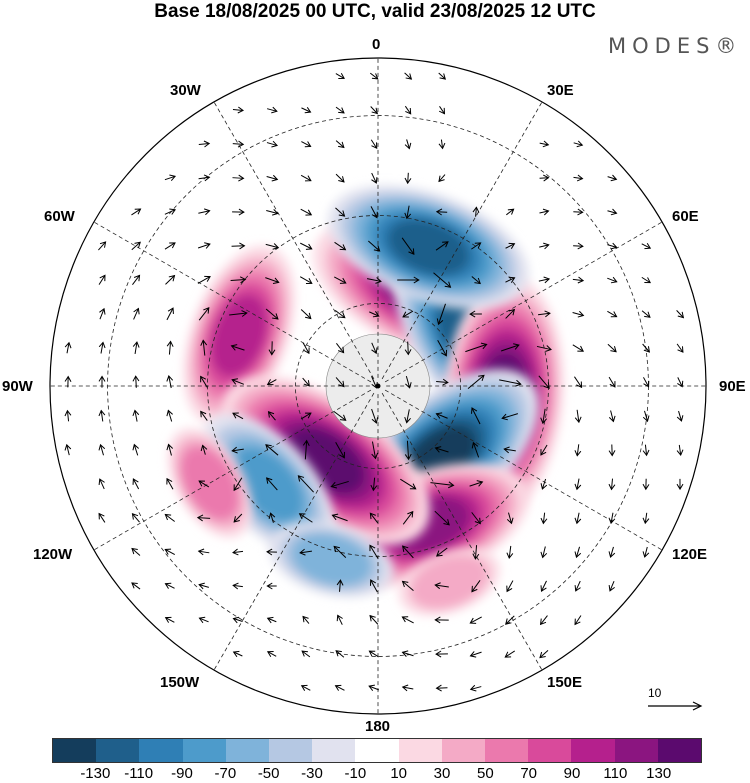 Image resolution: width=750 pixels, height=783 pixels. I want to click on colorbar-tick-label: -50, so click(268, 773).